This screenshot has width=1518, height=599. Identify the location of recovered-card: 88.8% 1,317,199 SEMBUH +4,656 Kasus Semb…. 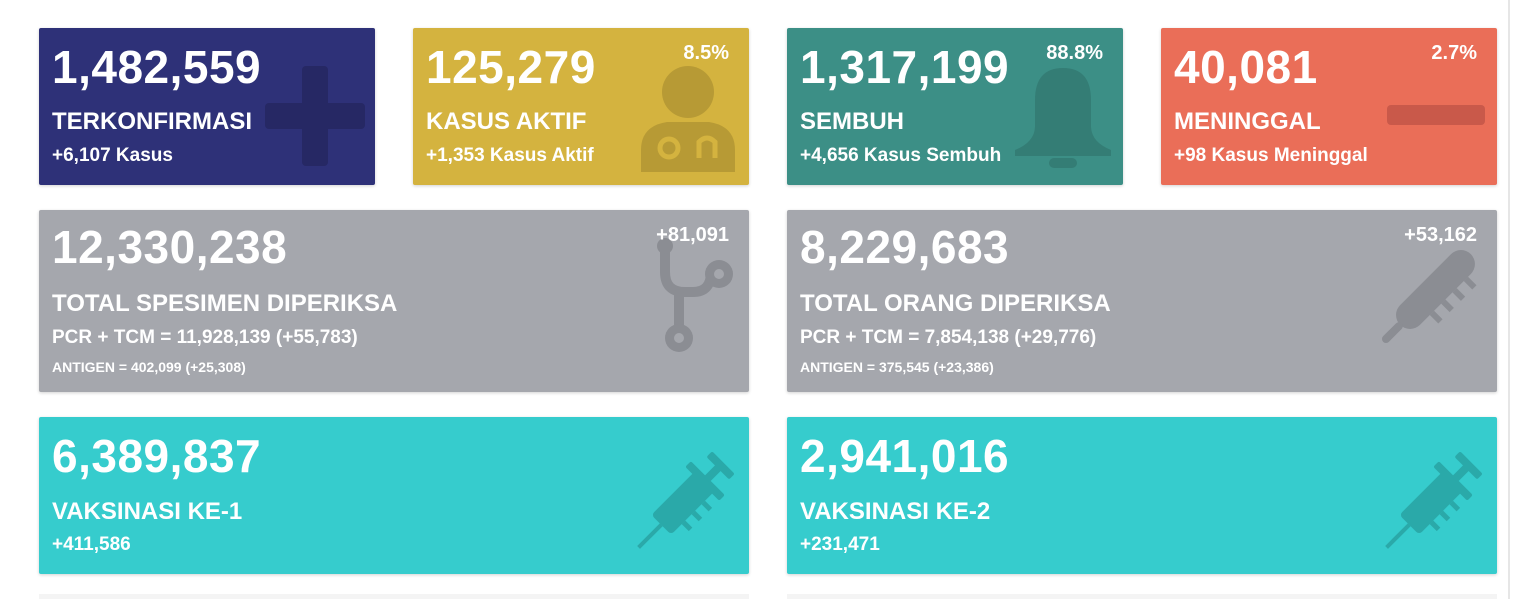
(955, 106).